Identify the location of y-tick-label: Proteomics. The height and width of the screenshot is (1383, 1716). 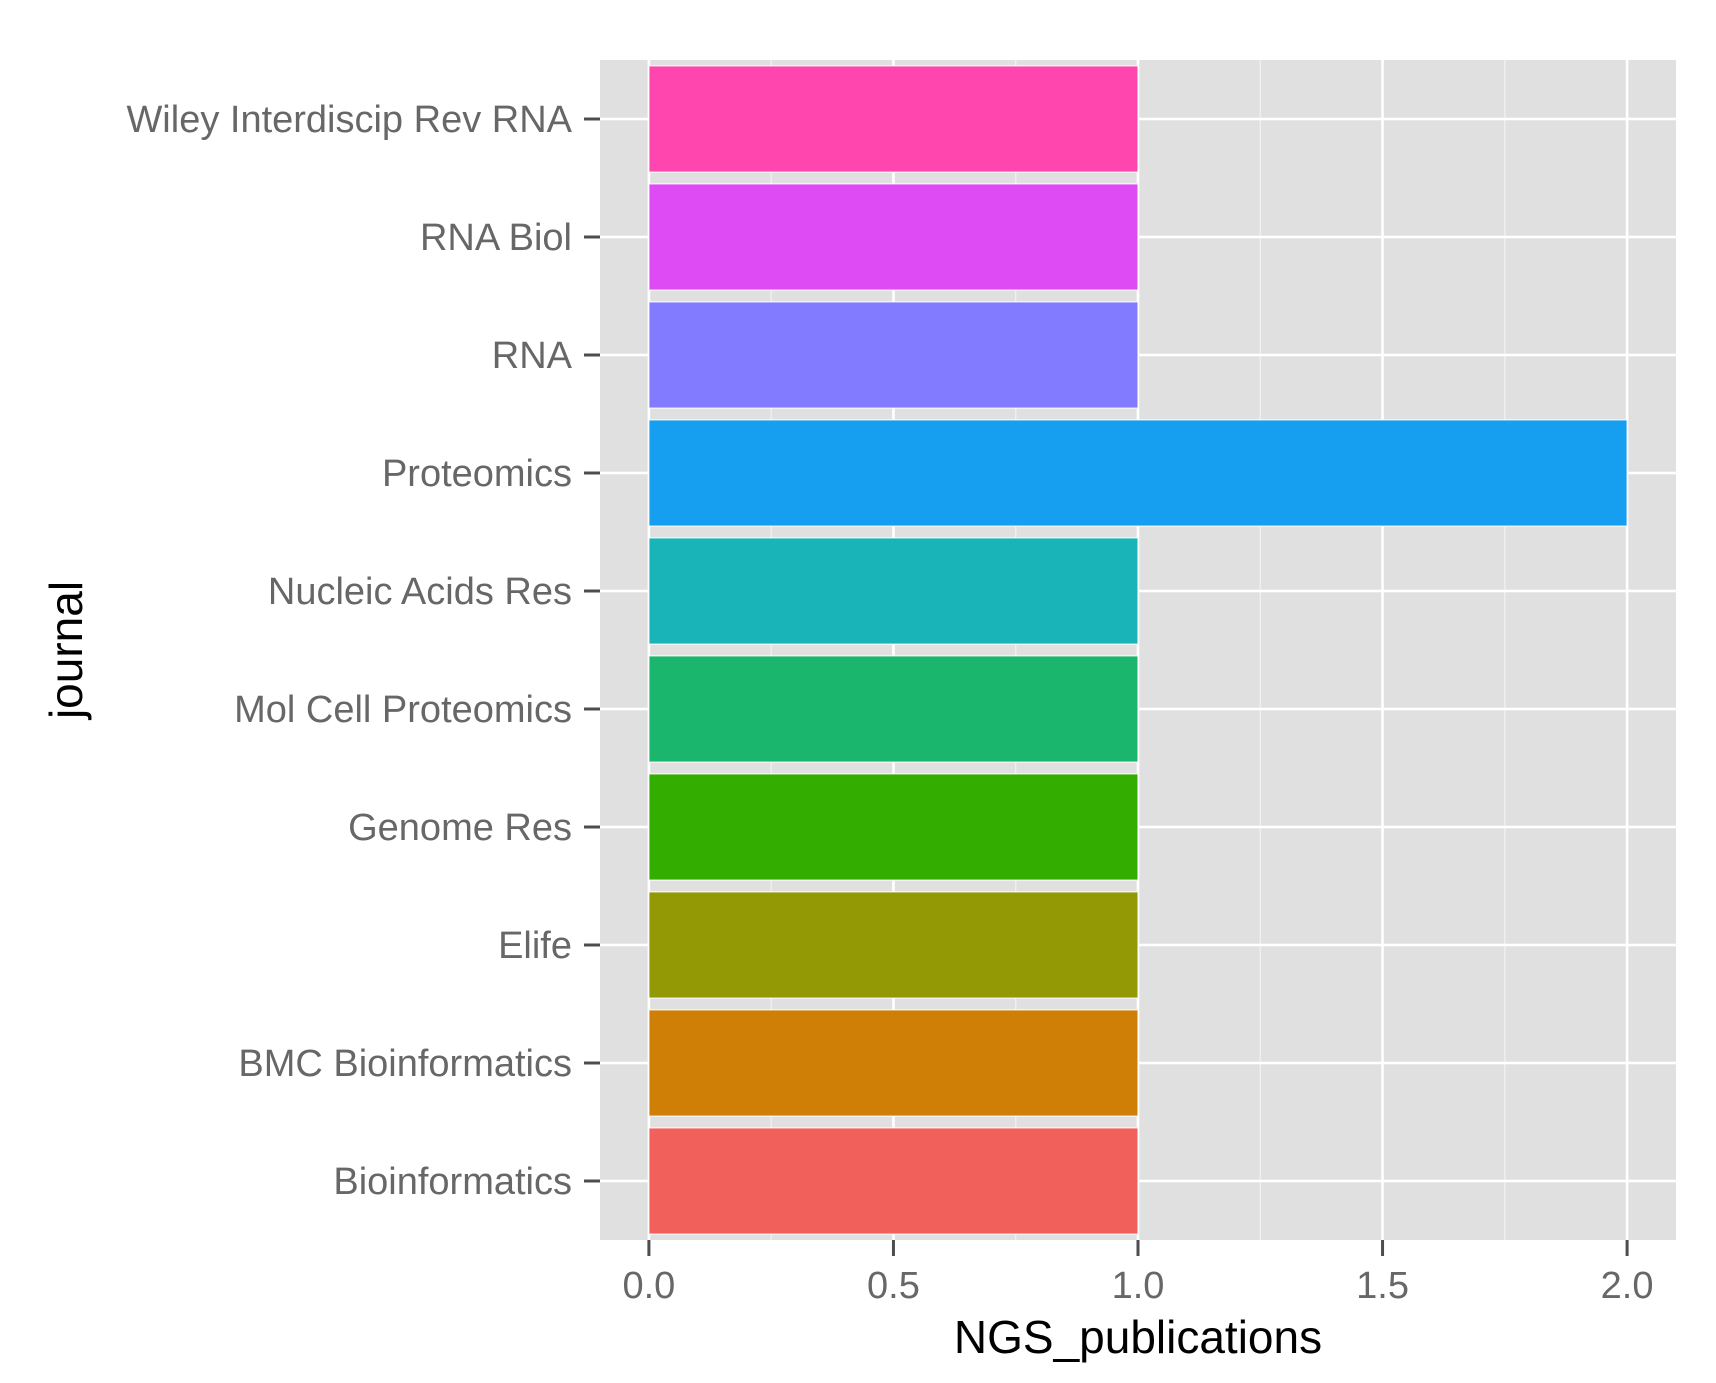
(477, 474).